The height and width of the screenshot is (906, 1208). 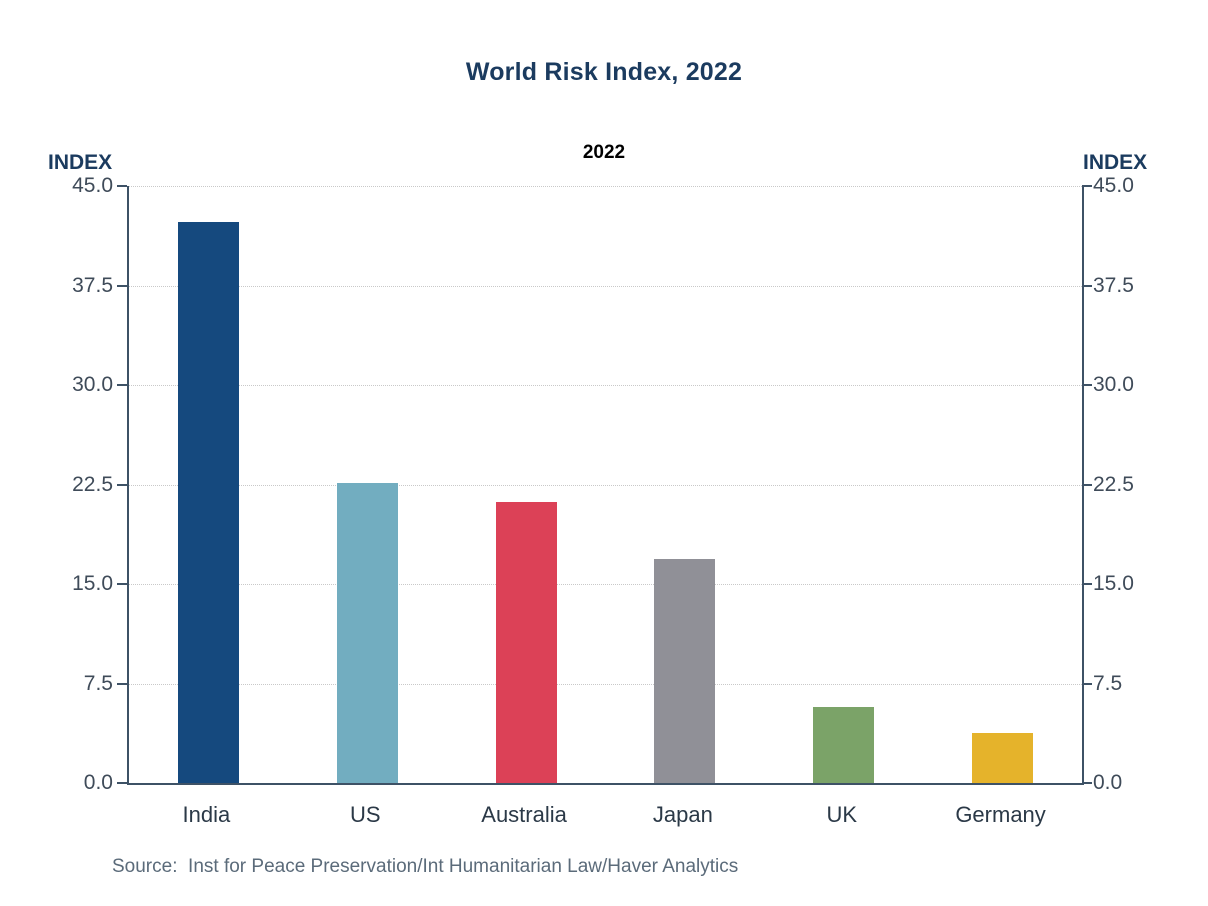 What do you see at coordinates (685, 670) in the screenshot?
I see `bar-japan` at bounding box center [685, 670].